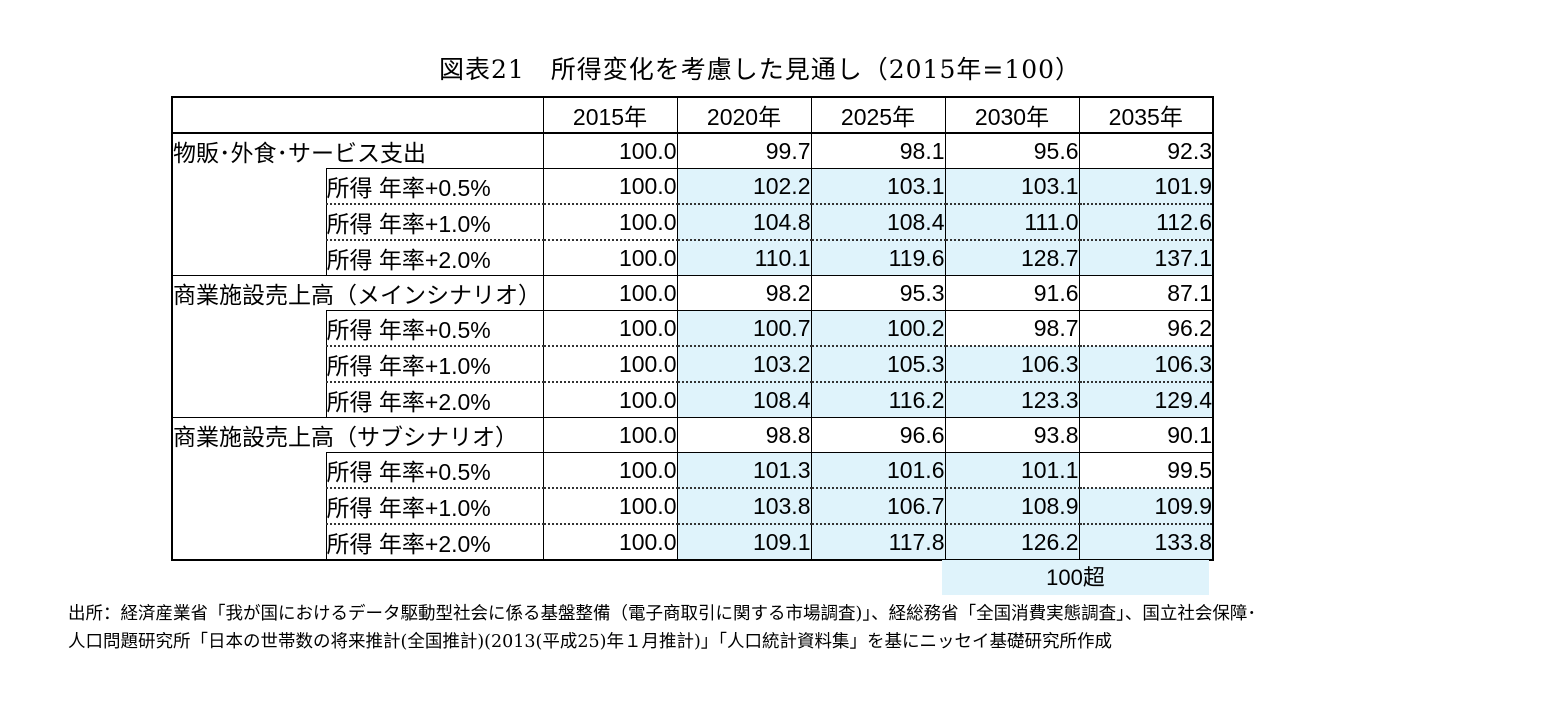 This screenshot has width=1556, height=705. I want to click on value-cell: 111.0, so click(1012, 221).